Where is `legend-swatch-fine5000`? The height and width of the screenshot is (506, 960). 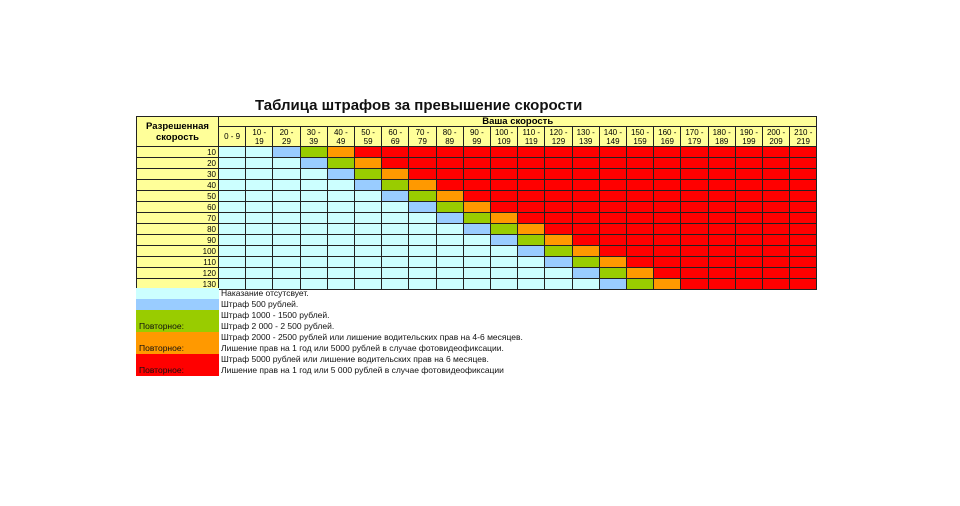
legend-swatch-fine5000 is located at coordinates (177, 359).